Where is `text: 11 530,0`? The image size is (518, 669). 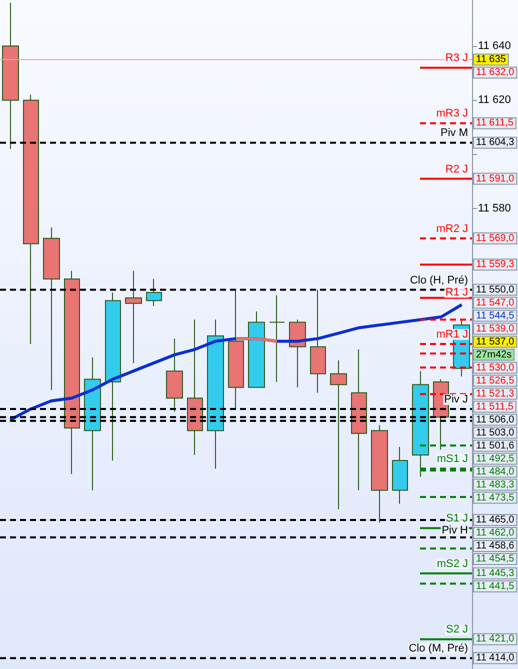 text: 11 530,0 is located at coordinates (495, 368).